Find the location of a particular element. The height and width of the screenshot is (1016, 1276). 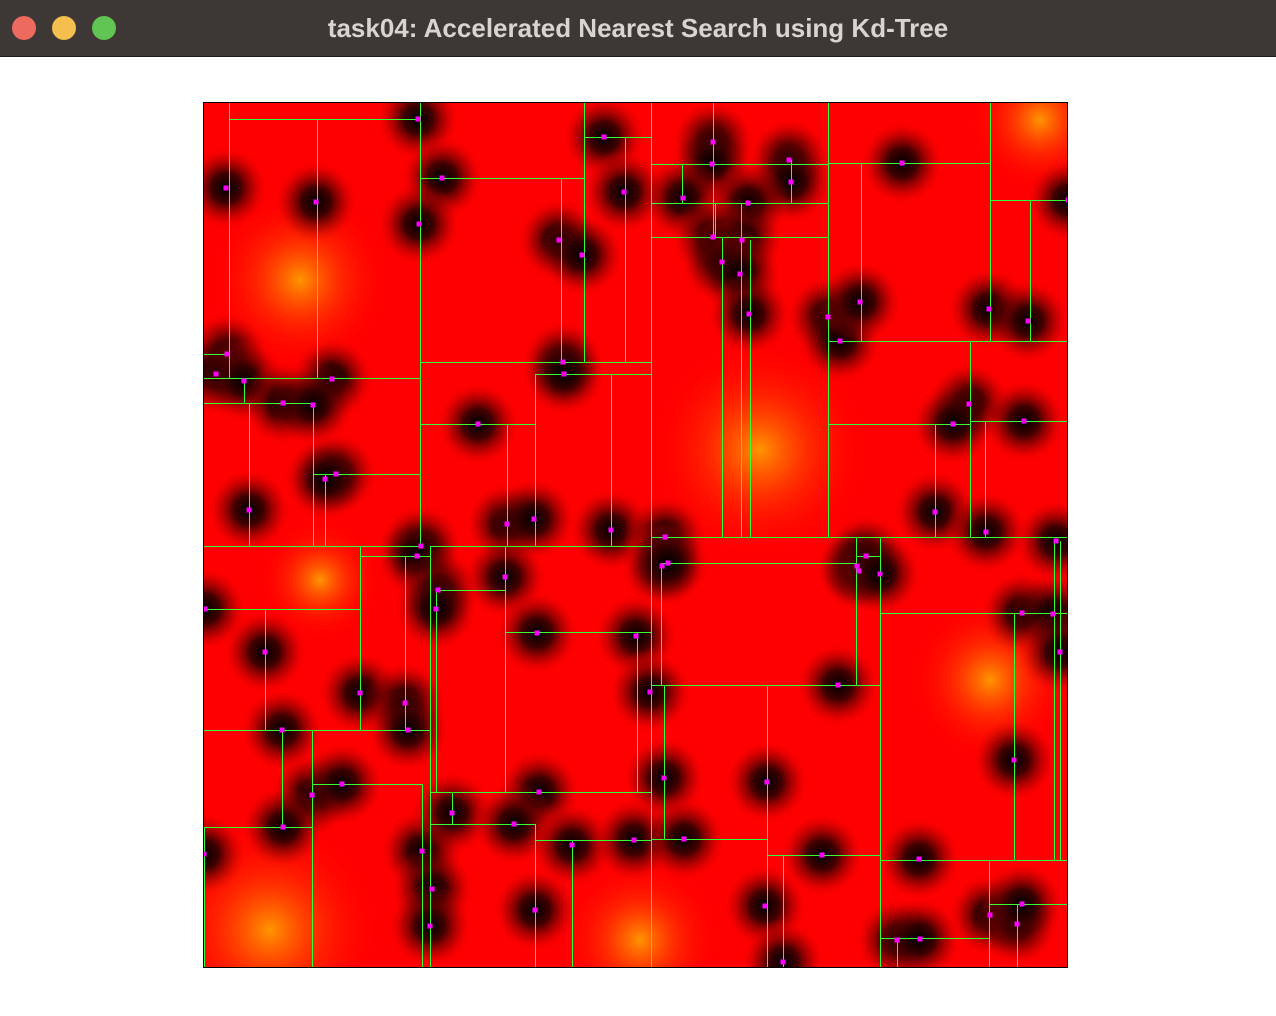

close-button is located at coordinates (24, 28).